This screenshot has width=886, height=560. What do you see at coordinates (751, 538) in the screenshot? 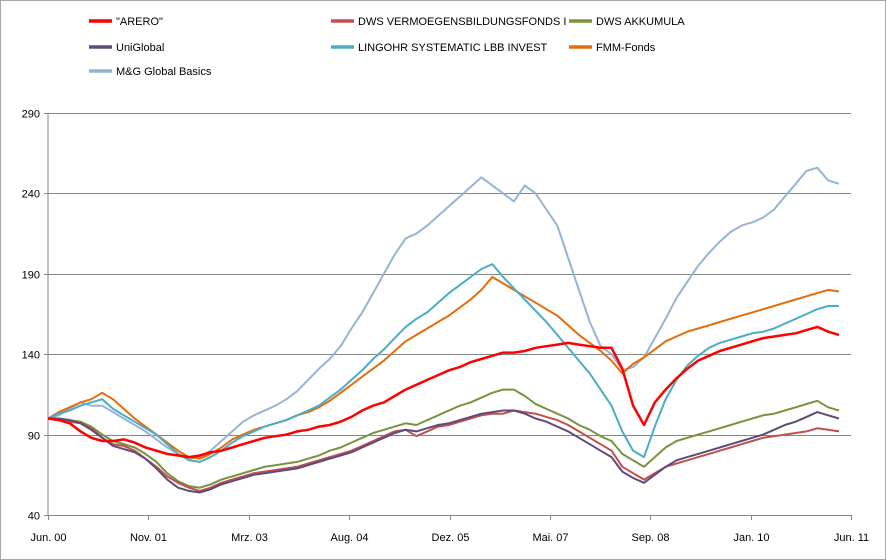
I see `x-tick-label: Jan. 10` at bounding box center [751, 538].